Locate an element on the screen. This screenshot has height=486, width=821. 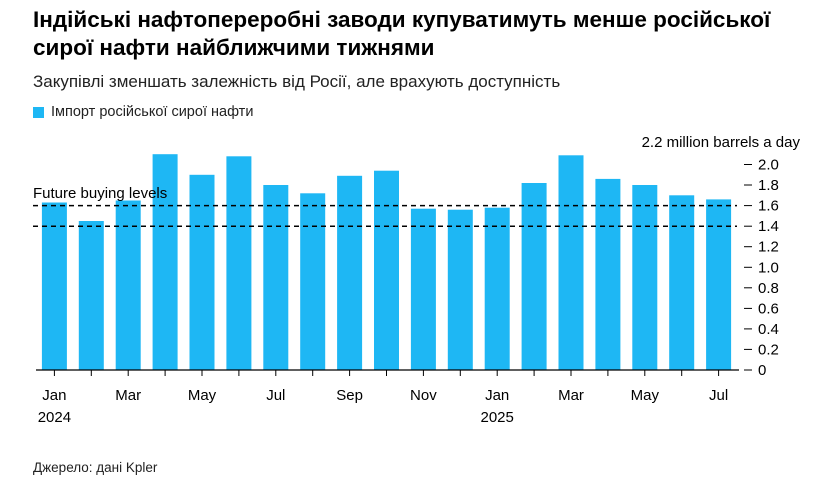
x-tick-label-year: 2025 is located at coordinates (497, 417).